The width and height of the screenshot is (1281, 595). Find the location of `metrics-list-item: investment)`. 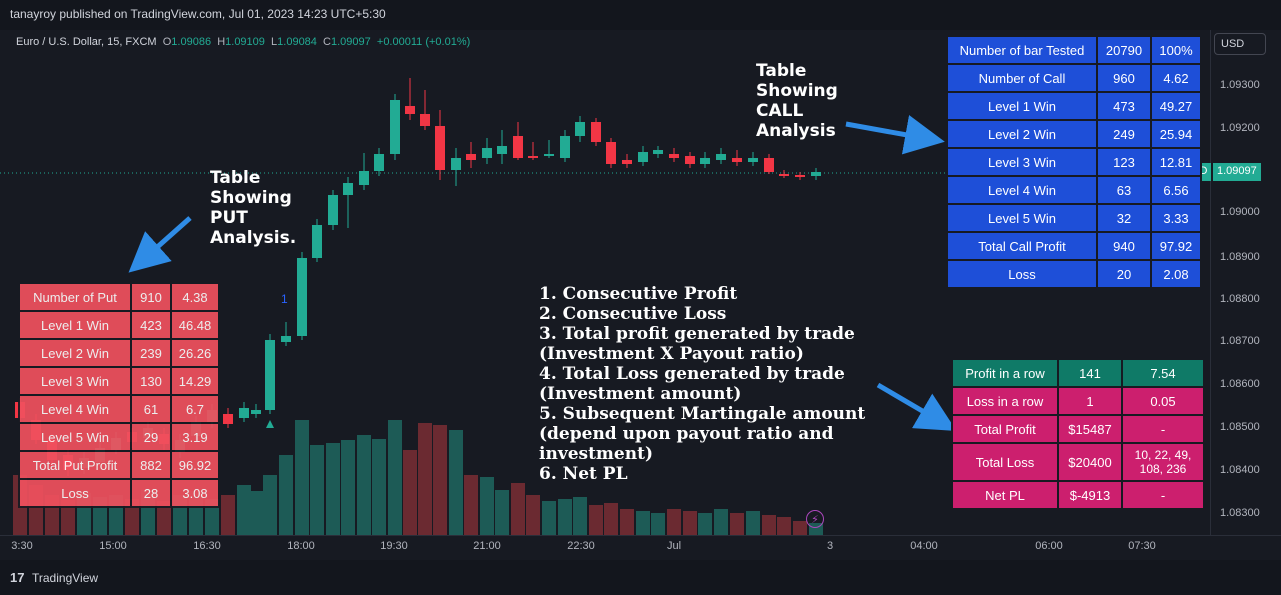

metrics-list-item: investment) is located at coordinates (596, 454).